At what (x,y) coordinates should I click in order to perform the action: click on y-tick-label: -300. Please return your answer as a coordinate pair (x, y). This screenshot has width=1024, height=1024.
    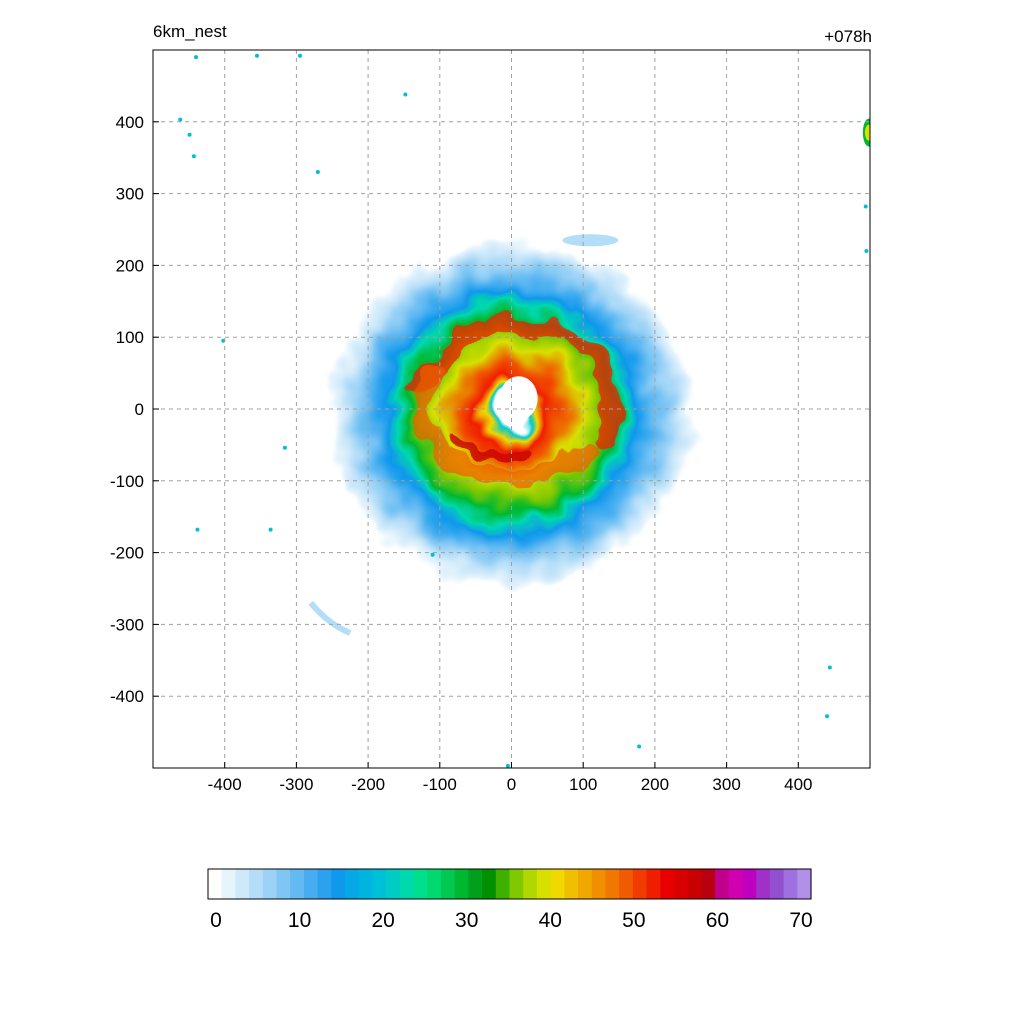
    Looking at the image, I should click on (127, 624).